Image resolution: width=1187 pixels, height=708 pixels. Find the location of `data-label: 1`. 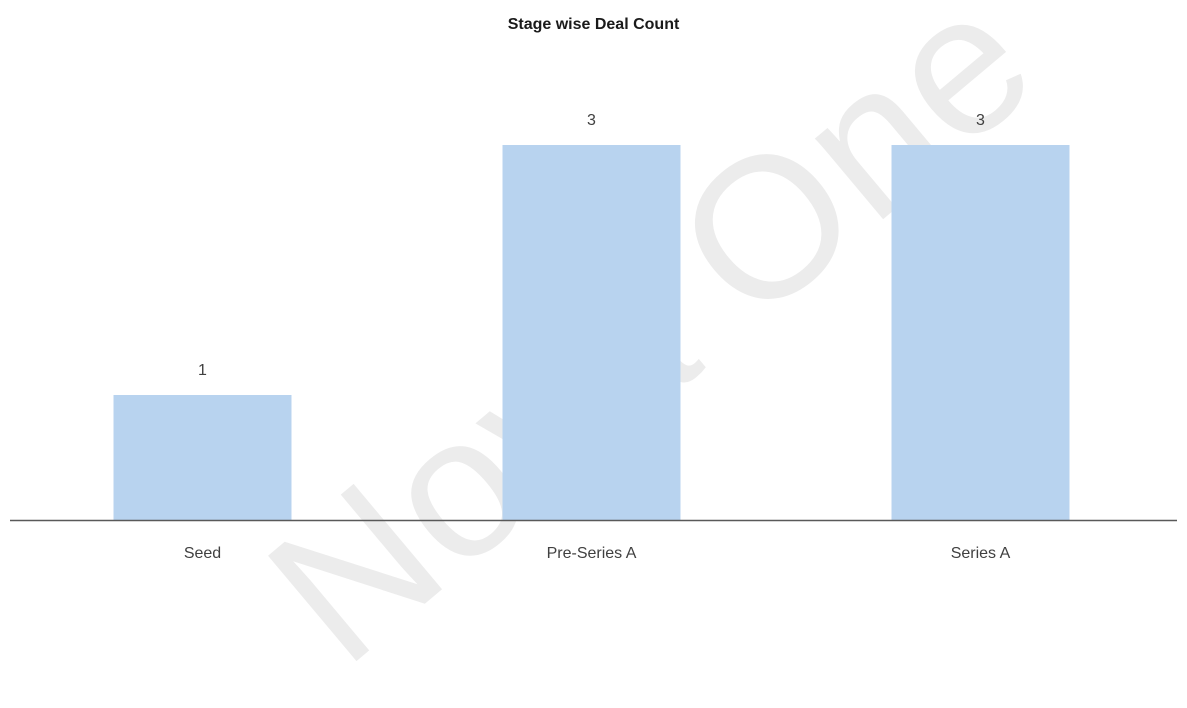

data-label: 1 is located at coordinates (202, 370).